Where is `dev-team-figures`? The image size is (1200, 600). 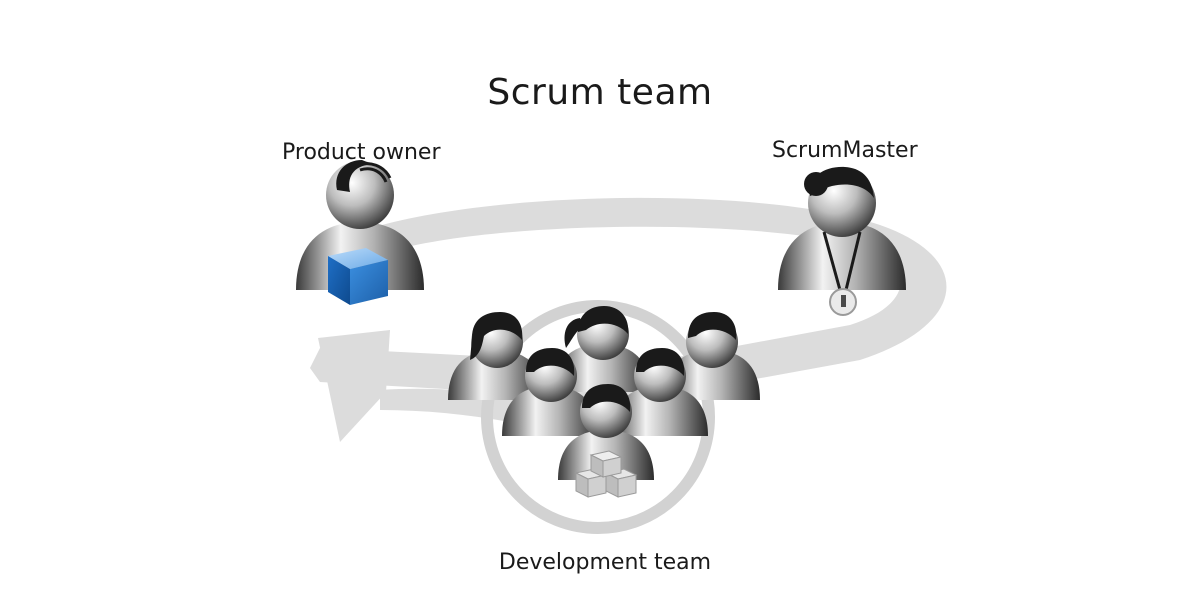
dev-team-figures is located at coordinates (604, 402).